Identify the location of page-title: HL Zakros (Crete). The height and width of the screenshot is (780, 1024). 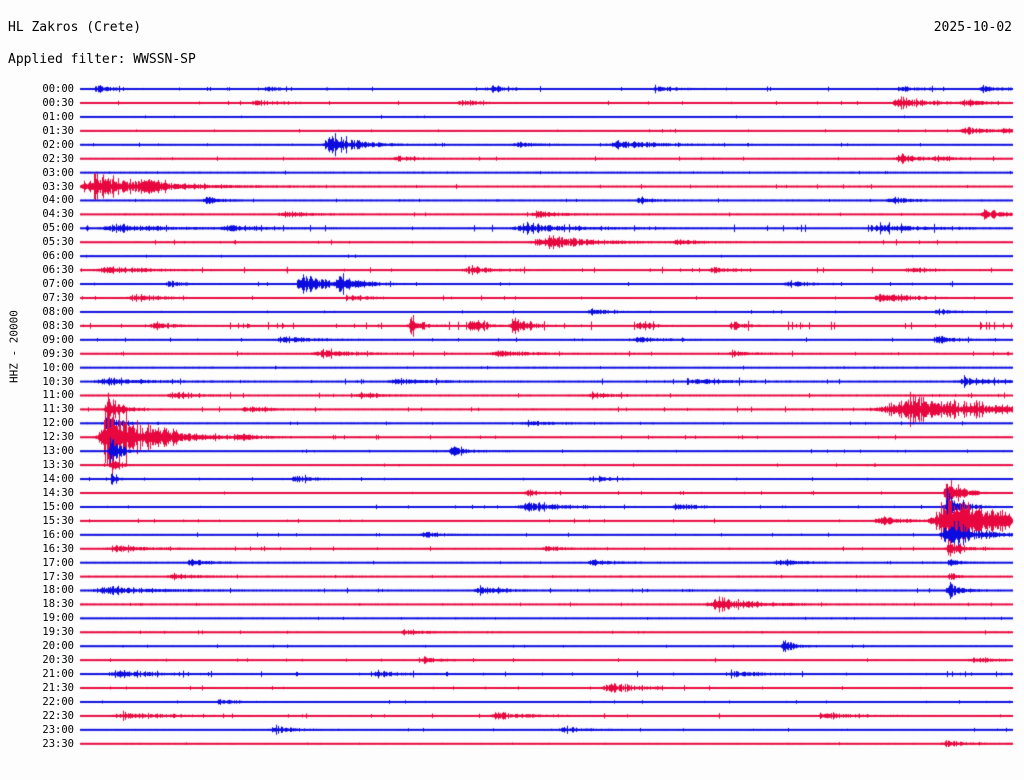
(75, 27).